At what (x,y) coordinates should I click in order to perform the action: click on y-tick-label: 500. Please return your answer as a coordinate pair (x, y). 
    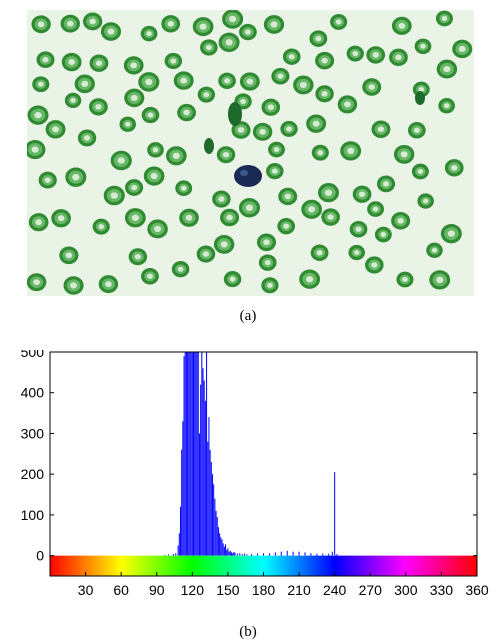
    Looking at the image, I should click on (33, 355).